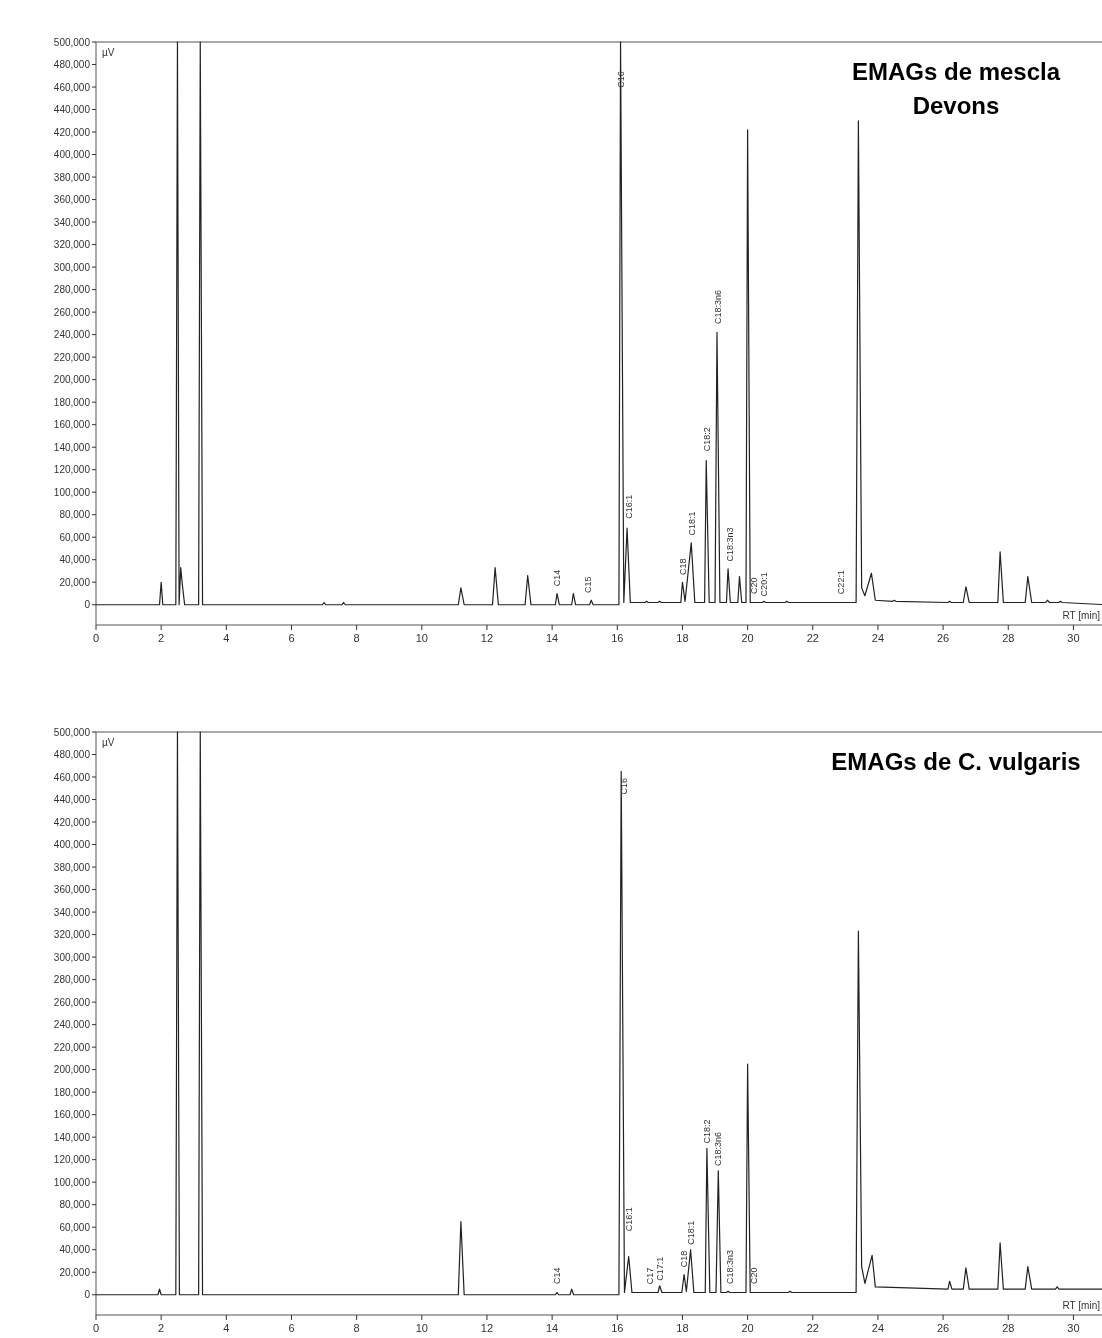 The image size is (1102, 1338). I want to click on x-tick-label: 16, so click(617, 638).